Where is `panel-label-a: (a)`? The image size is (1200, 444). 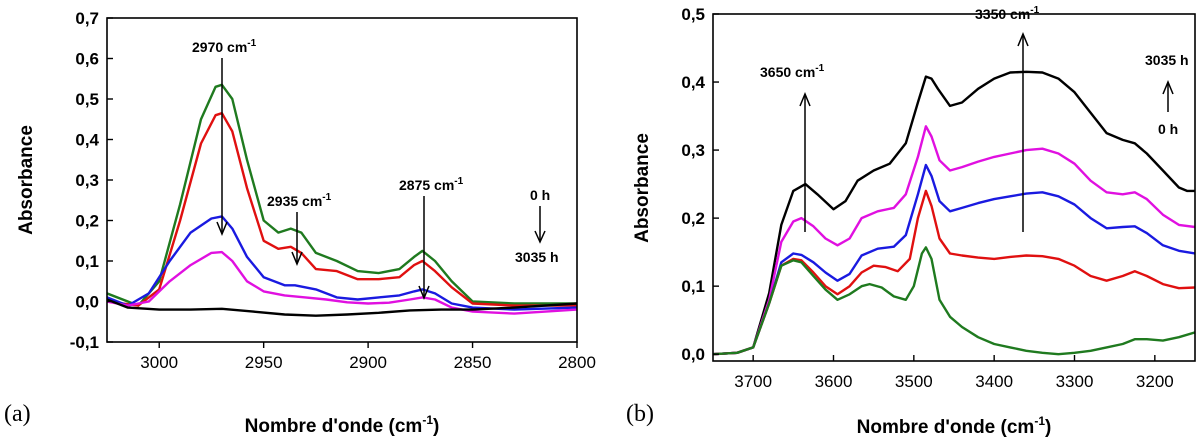
panel-label-a: (a) is located at coordinates (17, 414).